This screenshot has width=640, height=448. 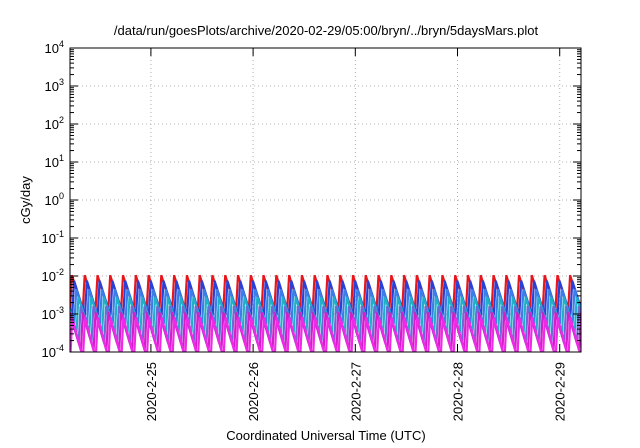 I want to click on y-tick-label: 10², so click(x=54, y=123).